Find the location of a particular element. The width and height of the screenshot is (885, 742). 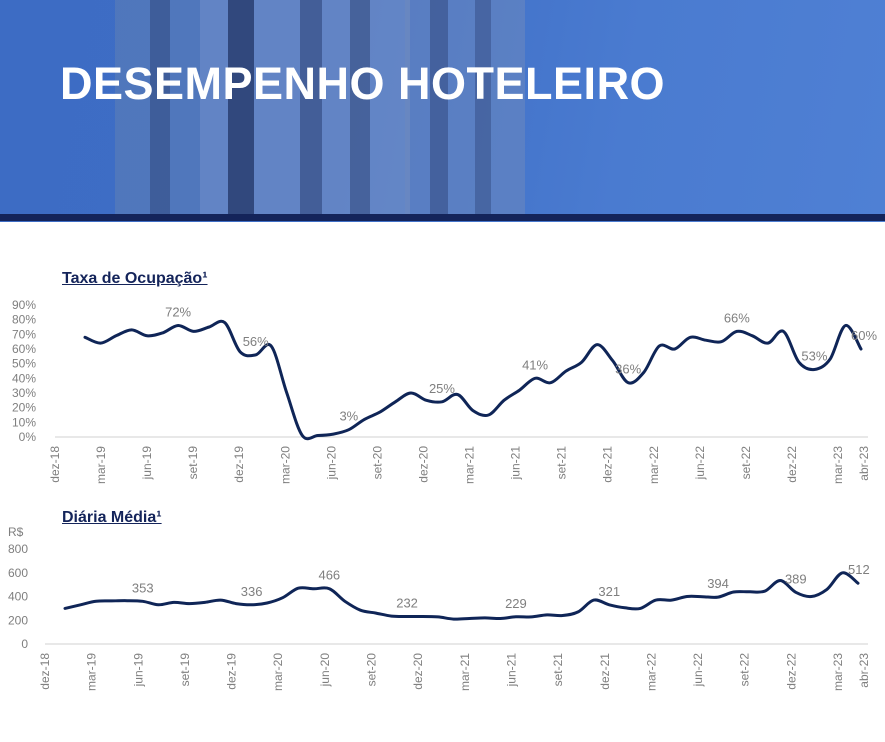

occupancy-x-tick-label: set-21 is located at coordinates (562, 463).